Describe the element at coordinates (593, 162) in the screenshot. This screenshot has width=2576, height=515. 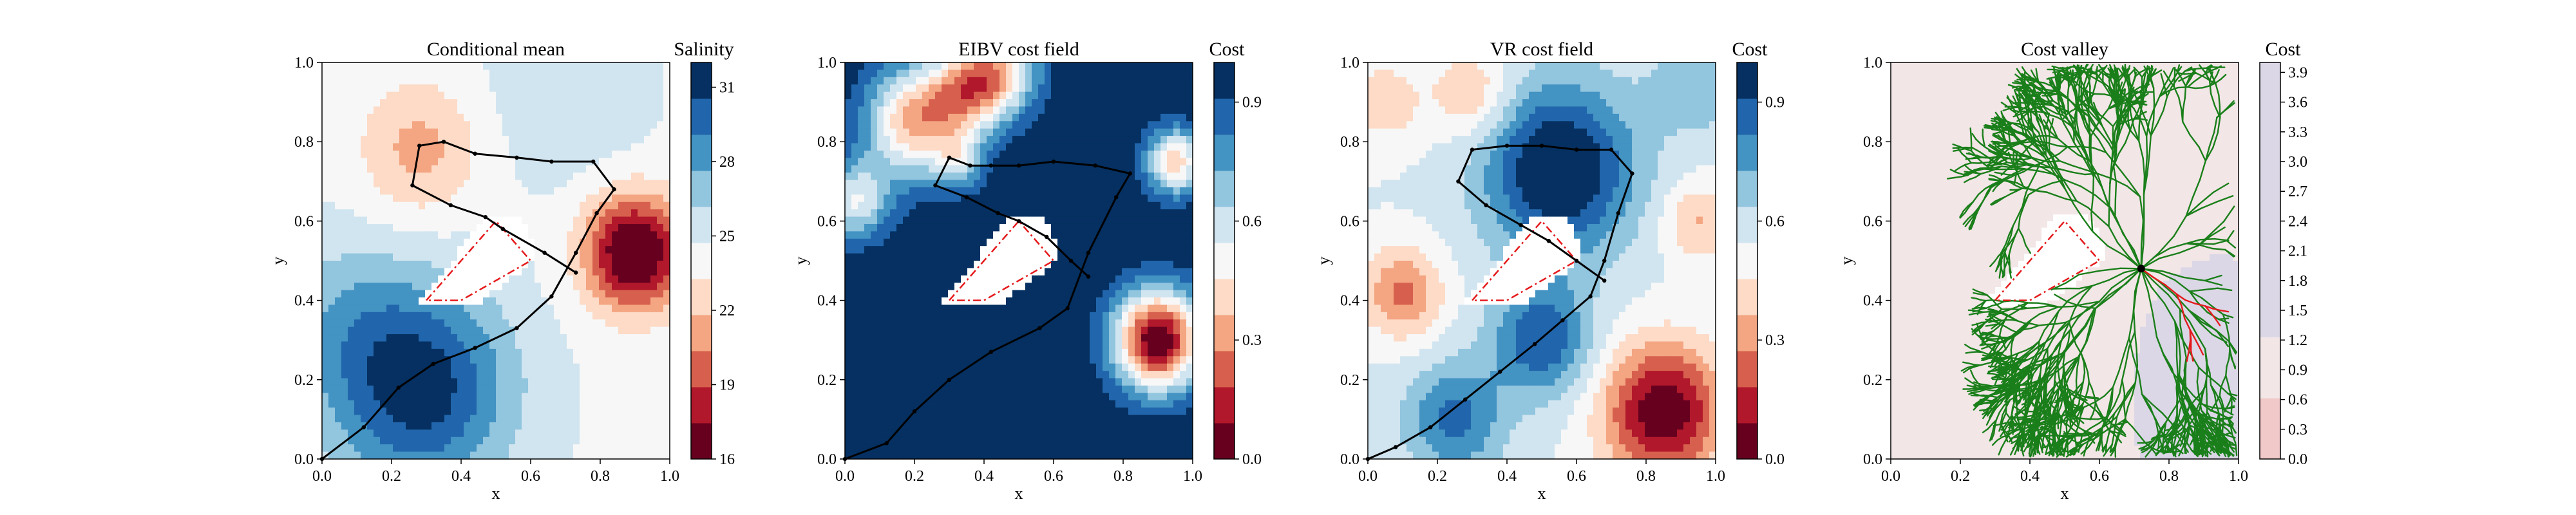
I see `path-waypoint` at that location.